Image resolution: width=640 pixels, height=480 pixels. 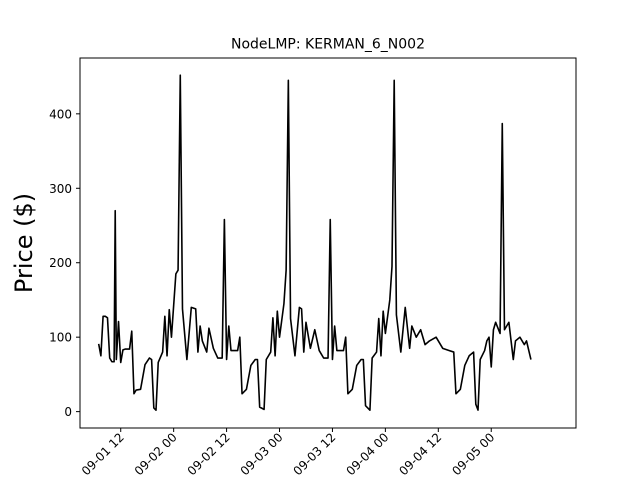 I want to click on y-tick-label: 200, so click(x=60, y=263).